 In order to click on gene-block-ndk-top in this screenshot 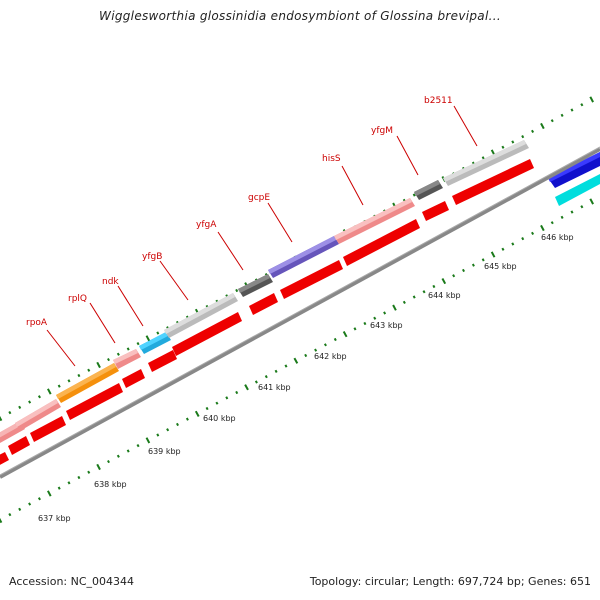, I will do `click(125, 356)`.